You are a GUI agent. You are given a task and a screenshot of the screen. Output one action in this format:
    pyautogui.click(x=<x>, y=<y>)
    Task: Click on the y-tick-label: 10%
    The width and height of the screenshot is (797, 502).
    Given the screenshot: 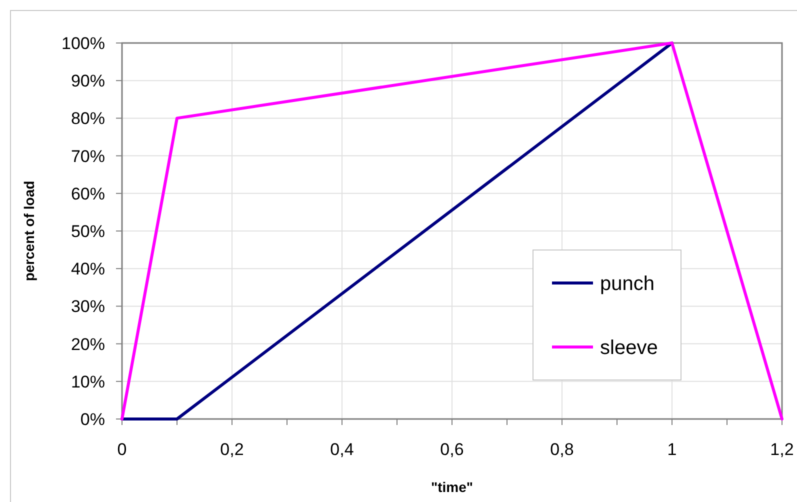 What is the action you would take?
    pyautogui.click(x=87, y=382)
    